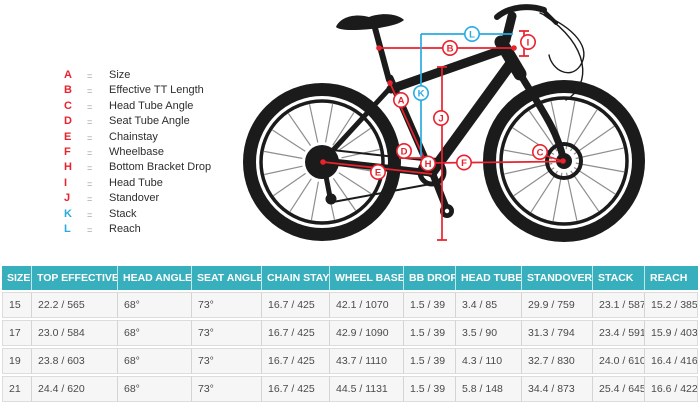 The image size is (700, 404). What do you see at coordinates (120, 75) in the screenshot?
I see `legend-label: Size` at bounding box center [120, 75].